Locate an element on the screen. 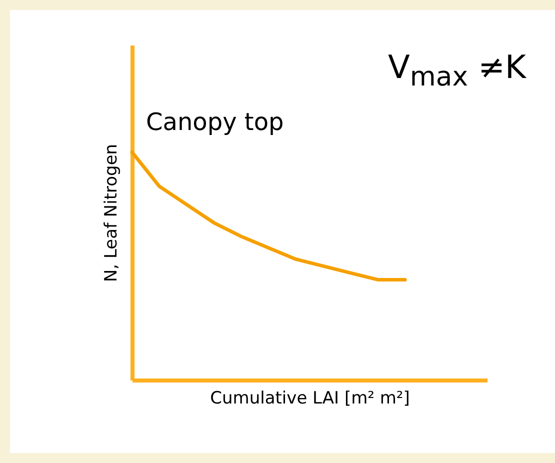 The width and height of the screenshot is (555, 463). y-axis-title: N, Leaf Nitrogen is located at coordinates (112, 213).